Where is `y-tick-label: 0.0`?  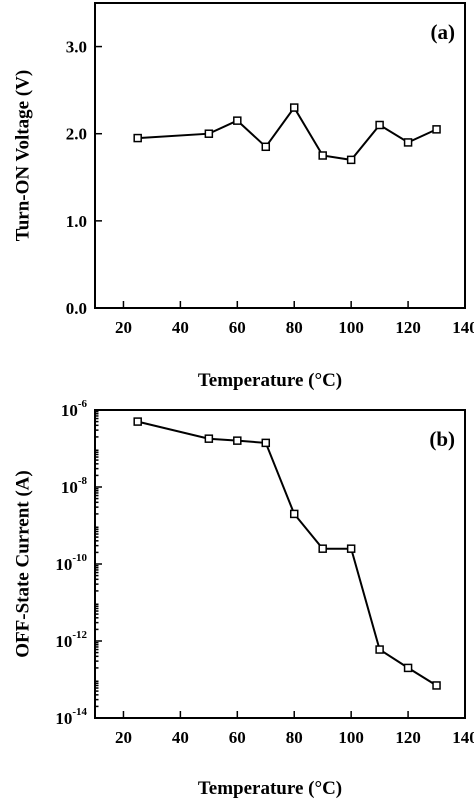
y-tick-label: 0.0 is located at coordinates (76, 308).